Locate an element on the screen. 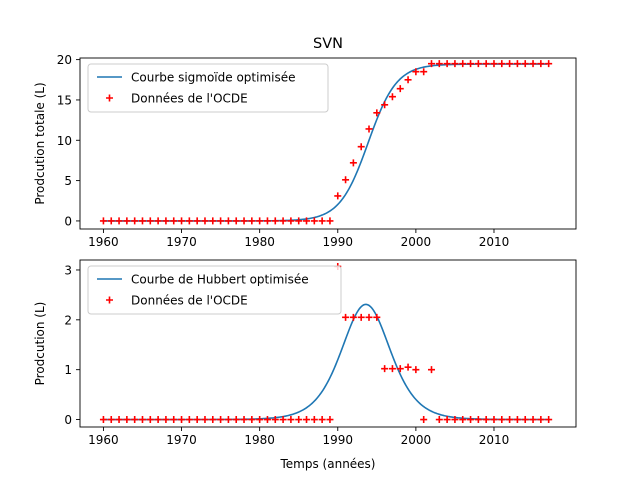 The width and height of the screenshot is (640, 484). y-axis-label: Prodcution (L) is located at coordinates (40, 344).